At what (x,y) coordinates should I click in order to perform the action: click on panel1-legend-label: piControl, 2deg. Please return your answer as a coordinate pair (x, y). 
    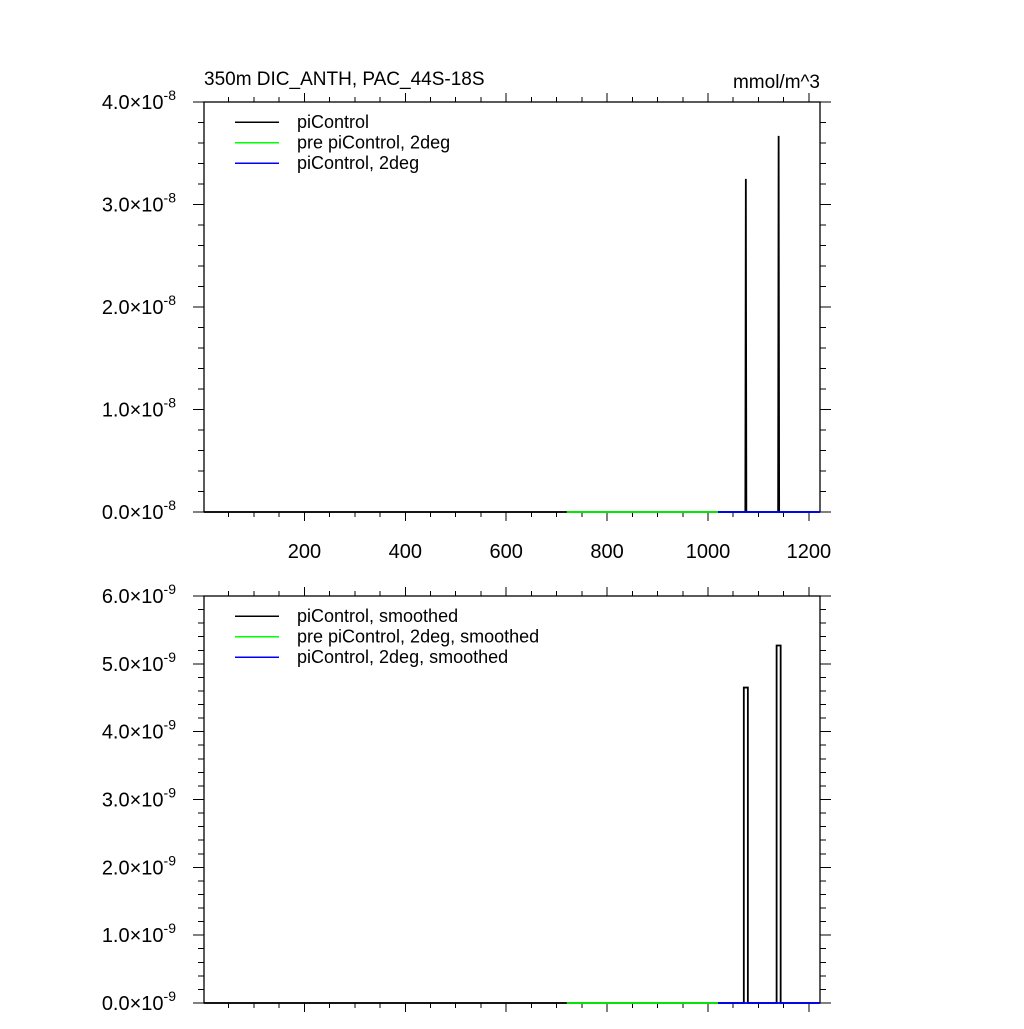
    Looking at the image, I should click on (358, 163).